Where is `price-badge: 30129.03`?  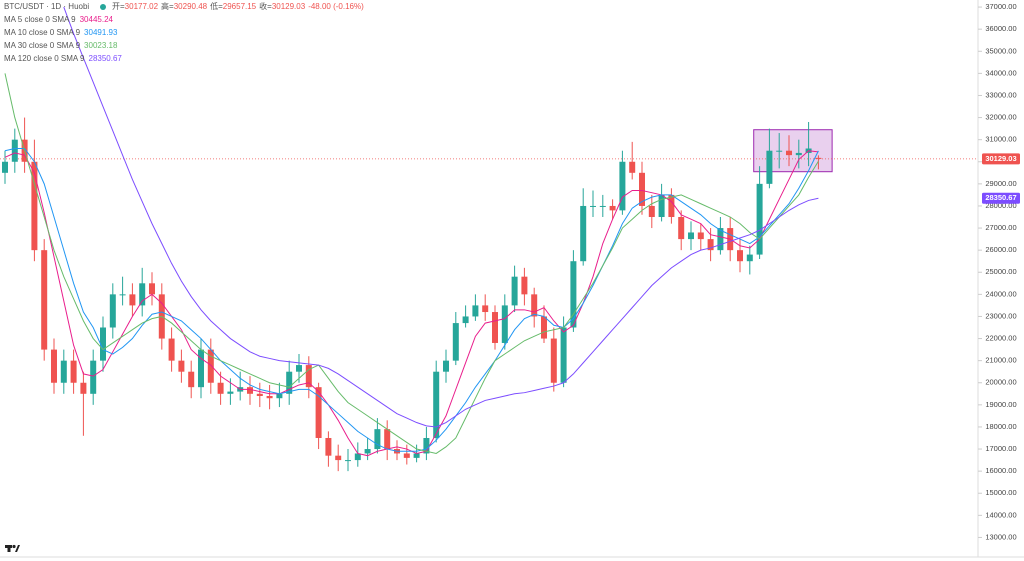 price-badge: 30129.03 is located at coordinates (1000, 158).